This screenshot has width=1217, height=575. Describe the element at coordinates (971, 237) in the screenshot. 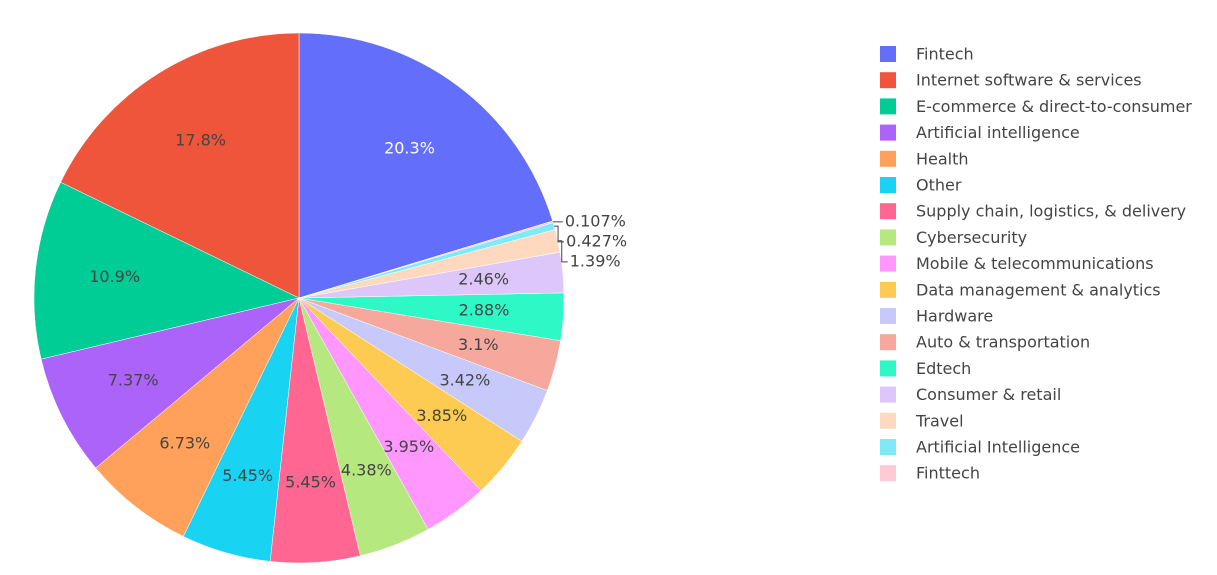

I see `legend-label: Cybersecurity` at that location.